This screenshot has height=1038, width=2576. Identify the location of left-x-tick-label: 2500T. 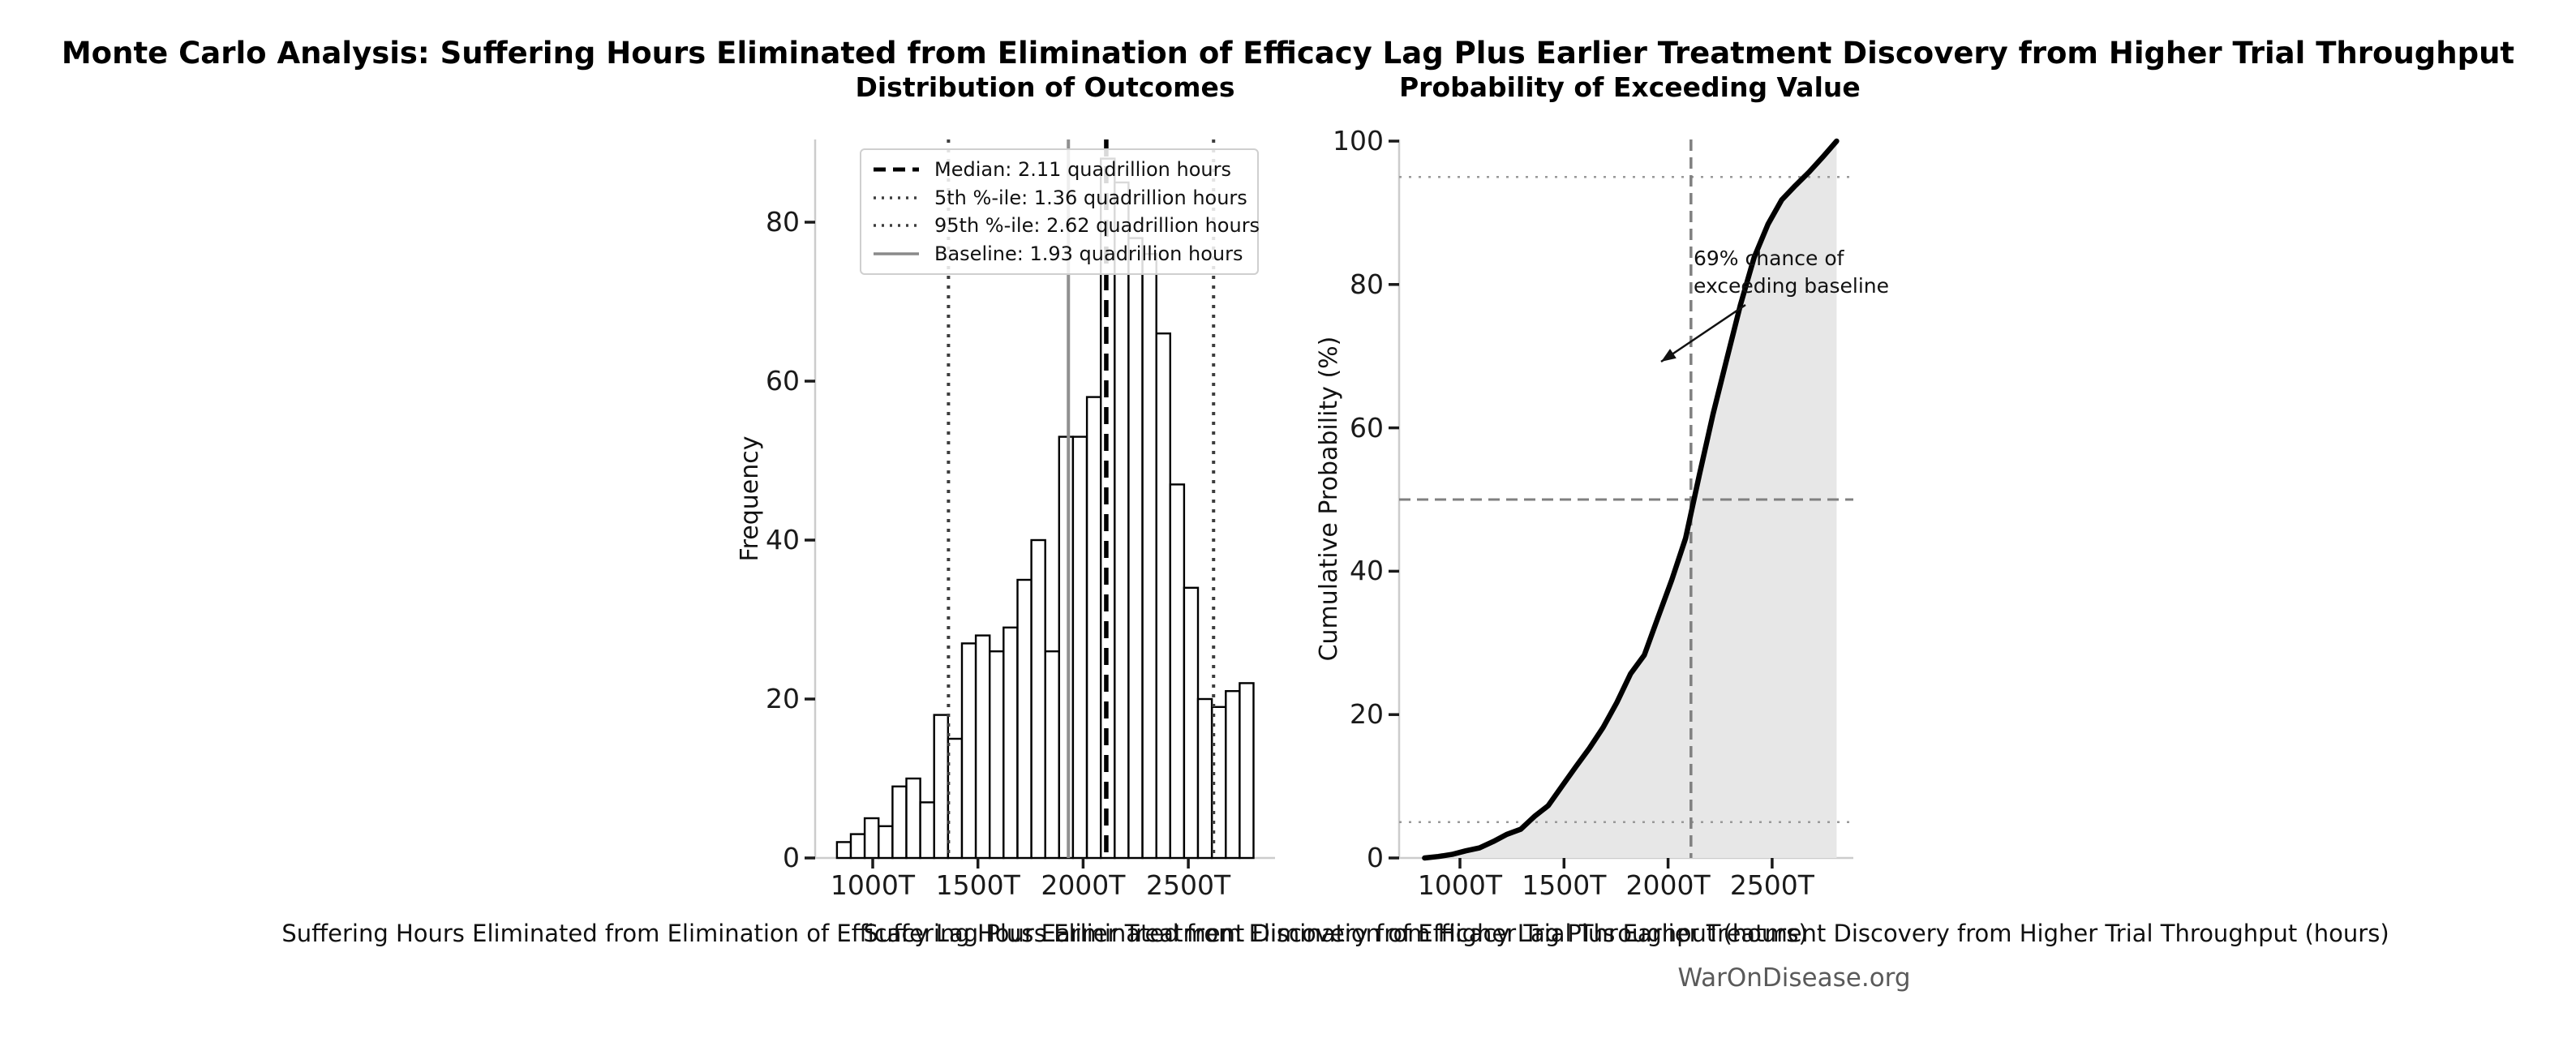
(1188, 885).